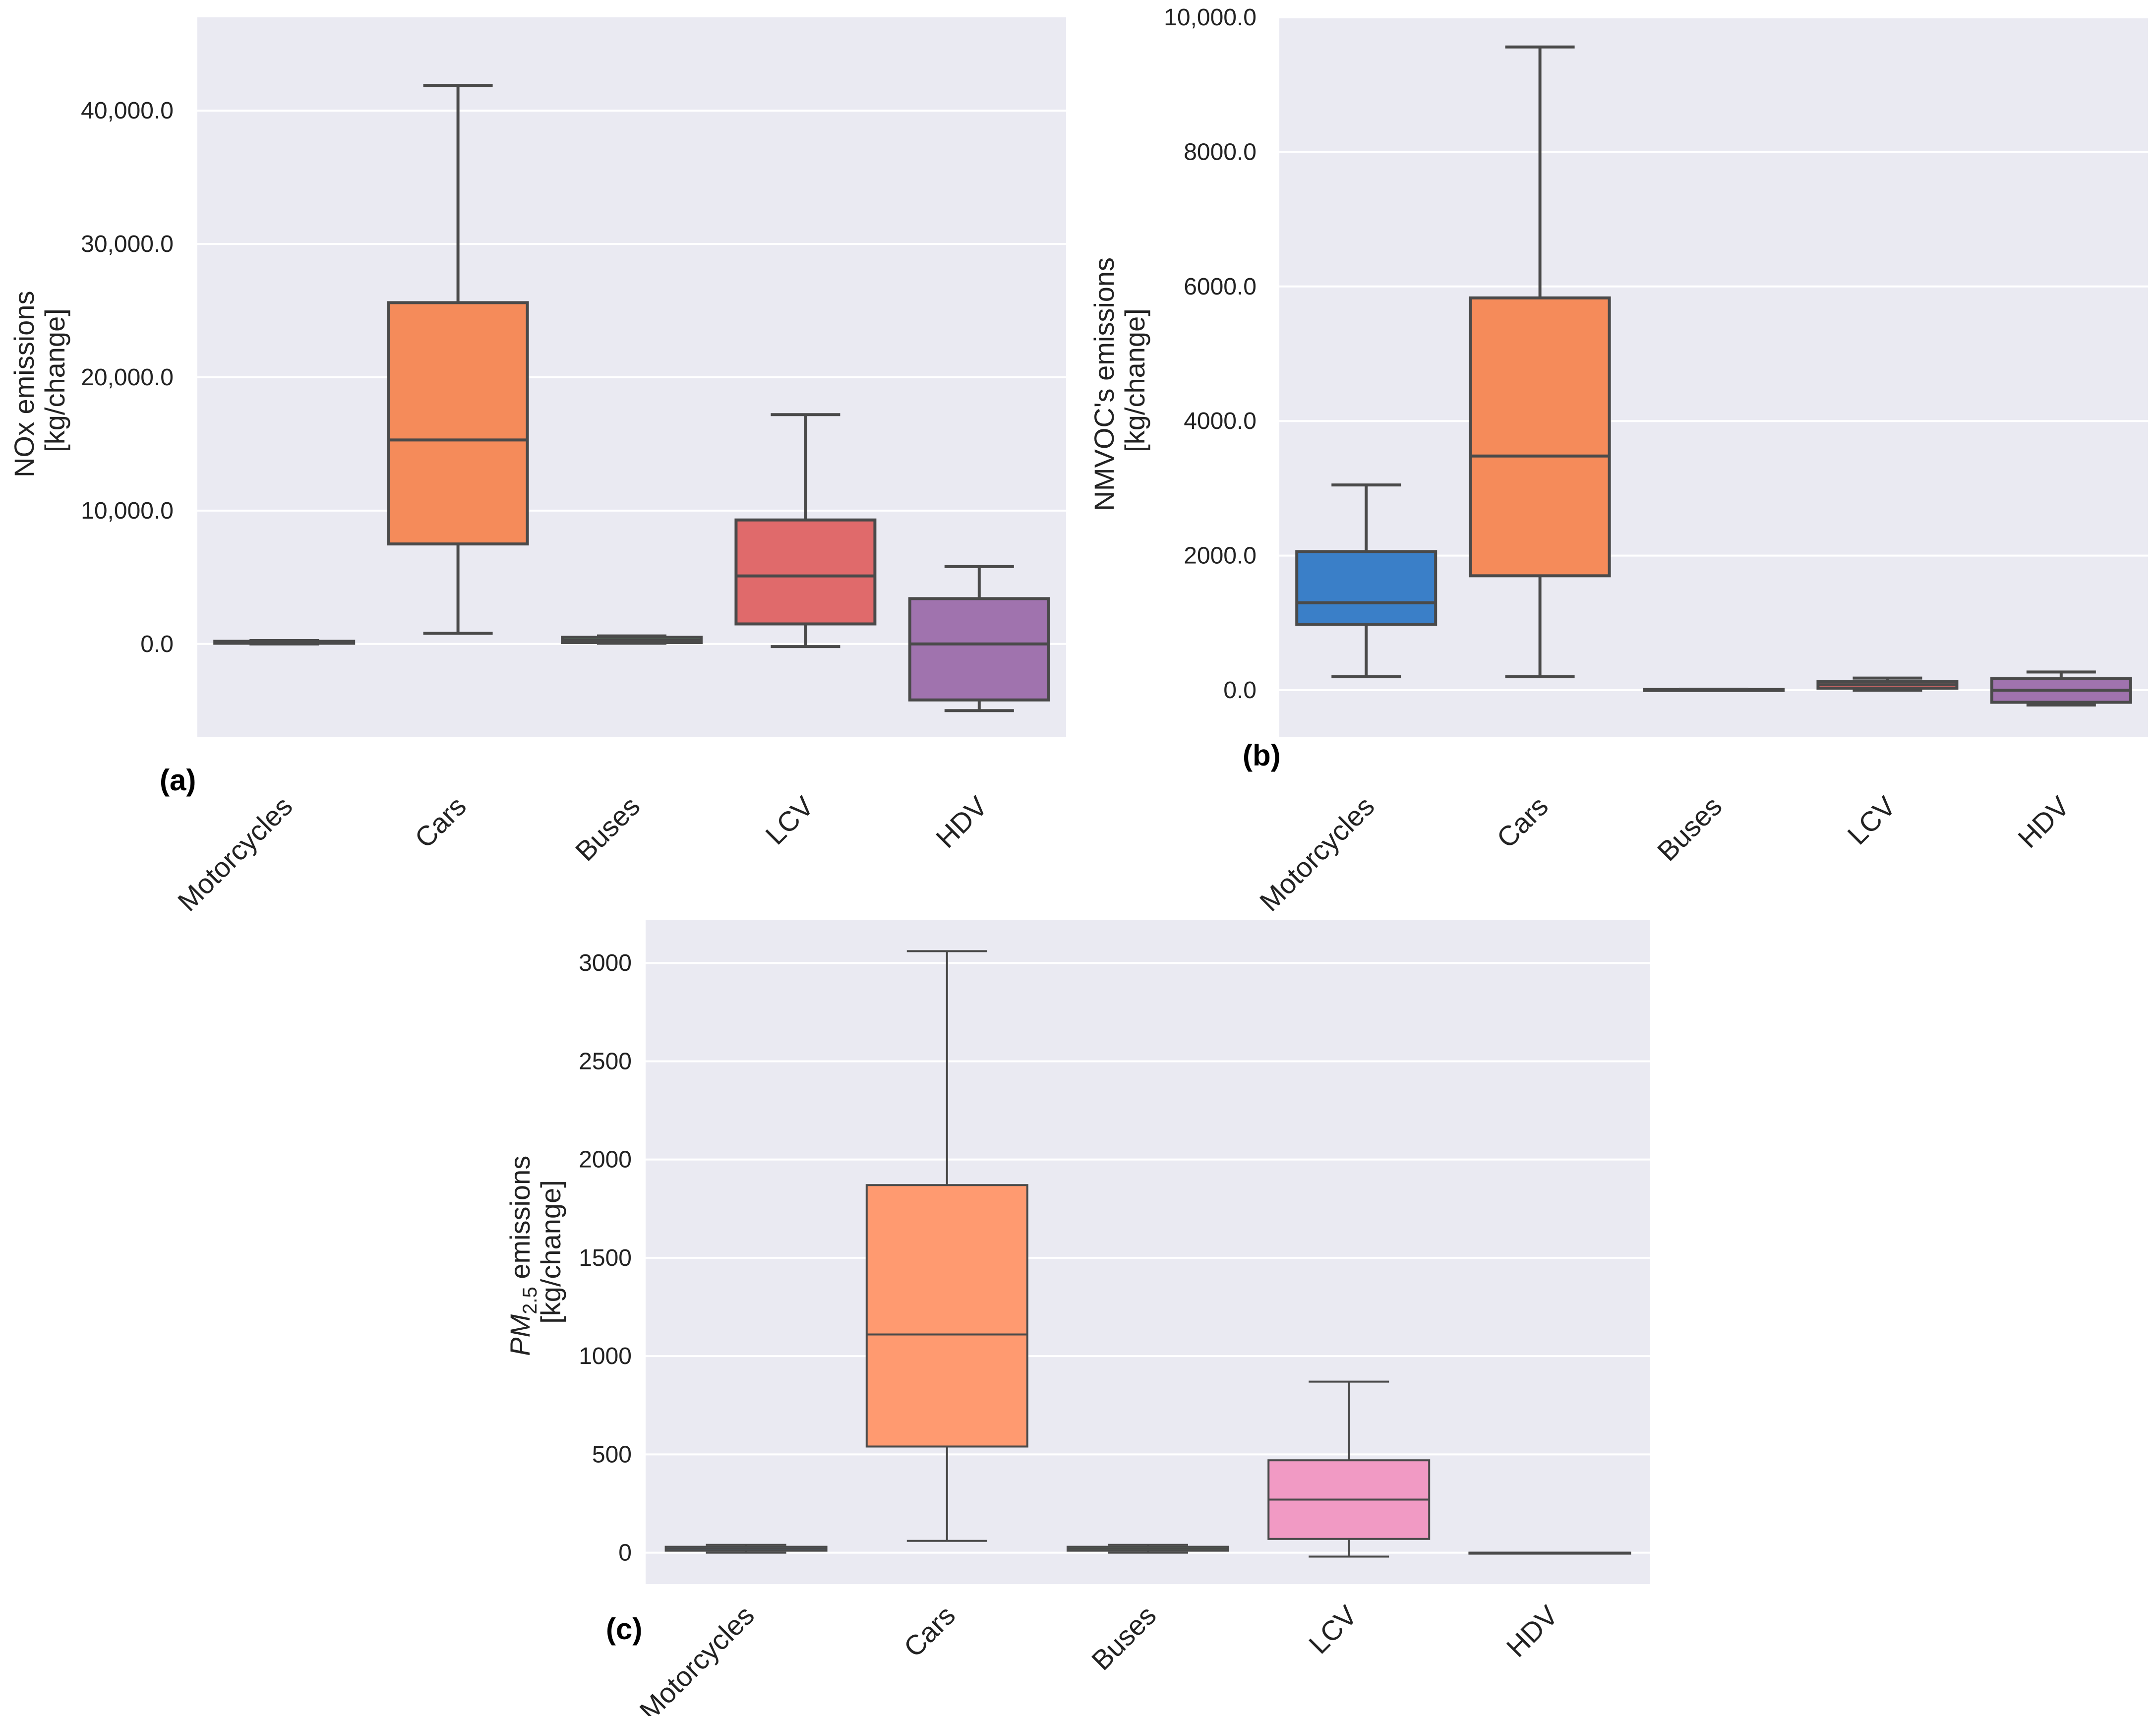  I want to click on y-tick-label: 40,000.0, so click(127, 111).